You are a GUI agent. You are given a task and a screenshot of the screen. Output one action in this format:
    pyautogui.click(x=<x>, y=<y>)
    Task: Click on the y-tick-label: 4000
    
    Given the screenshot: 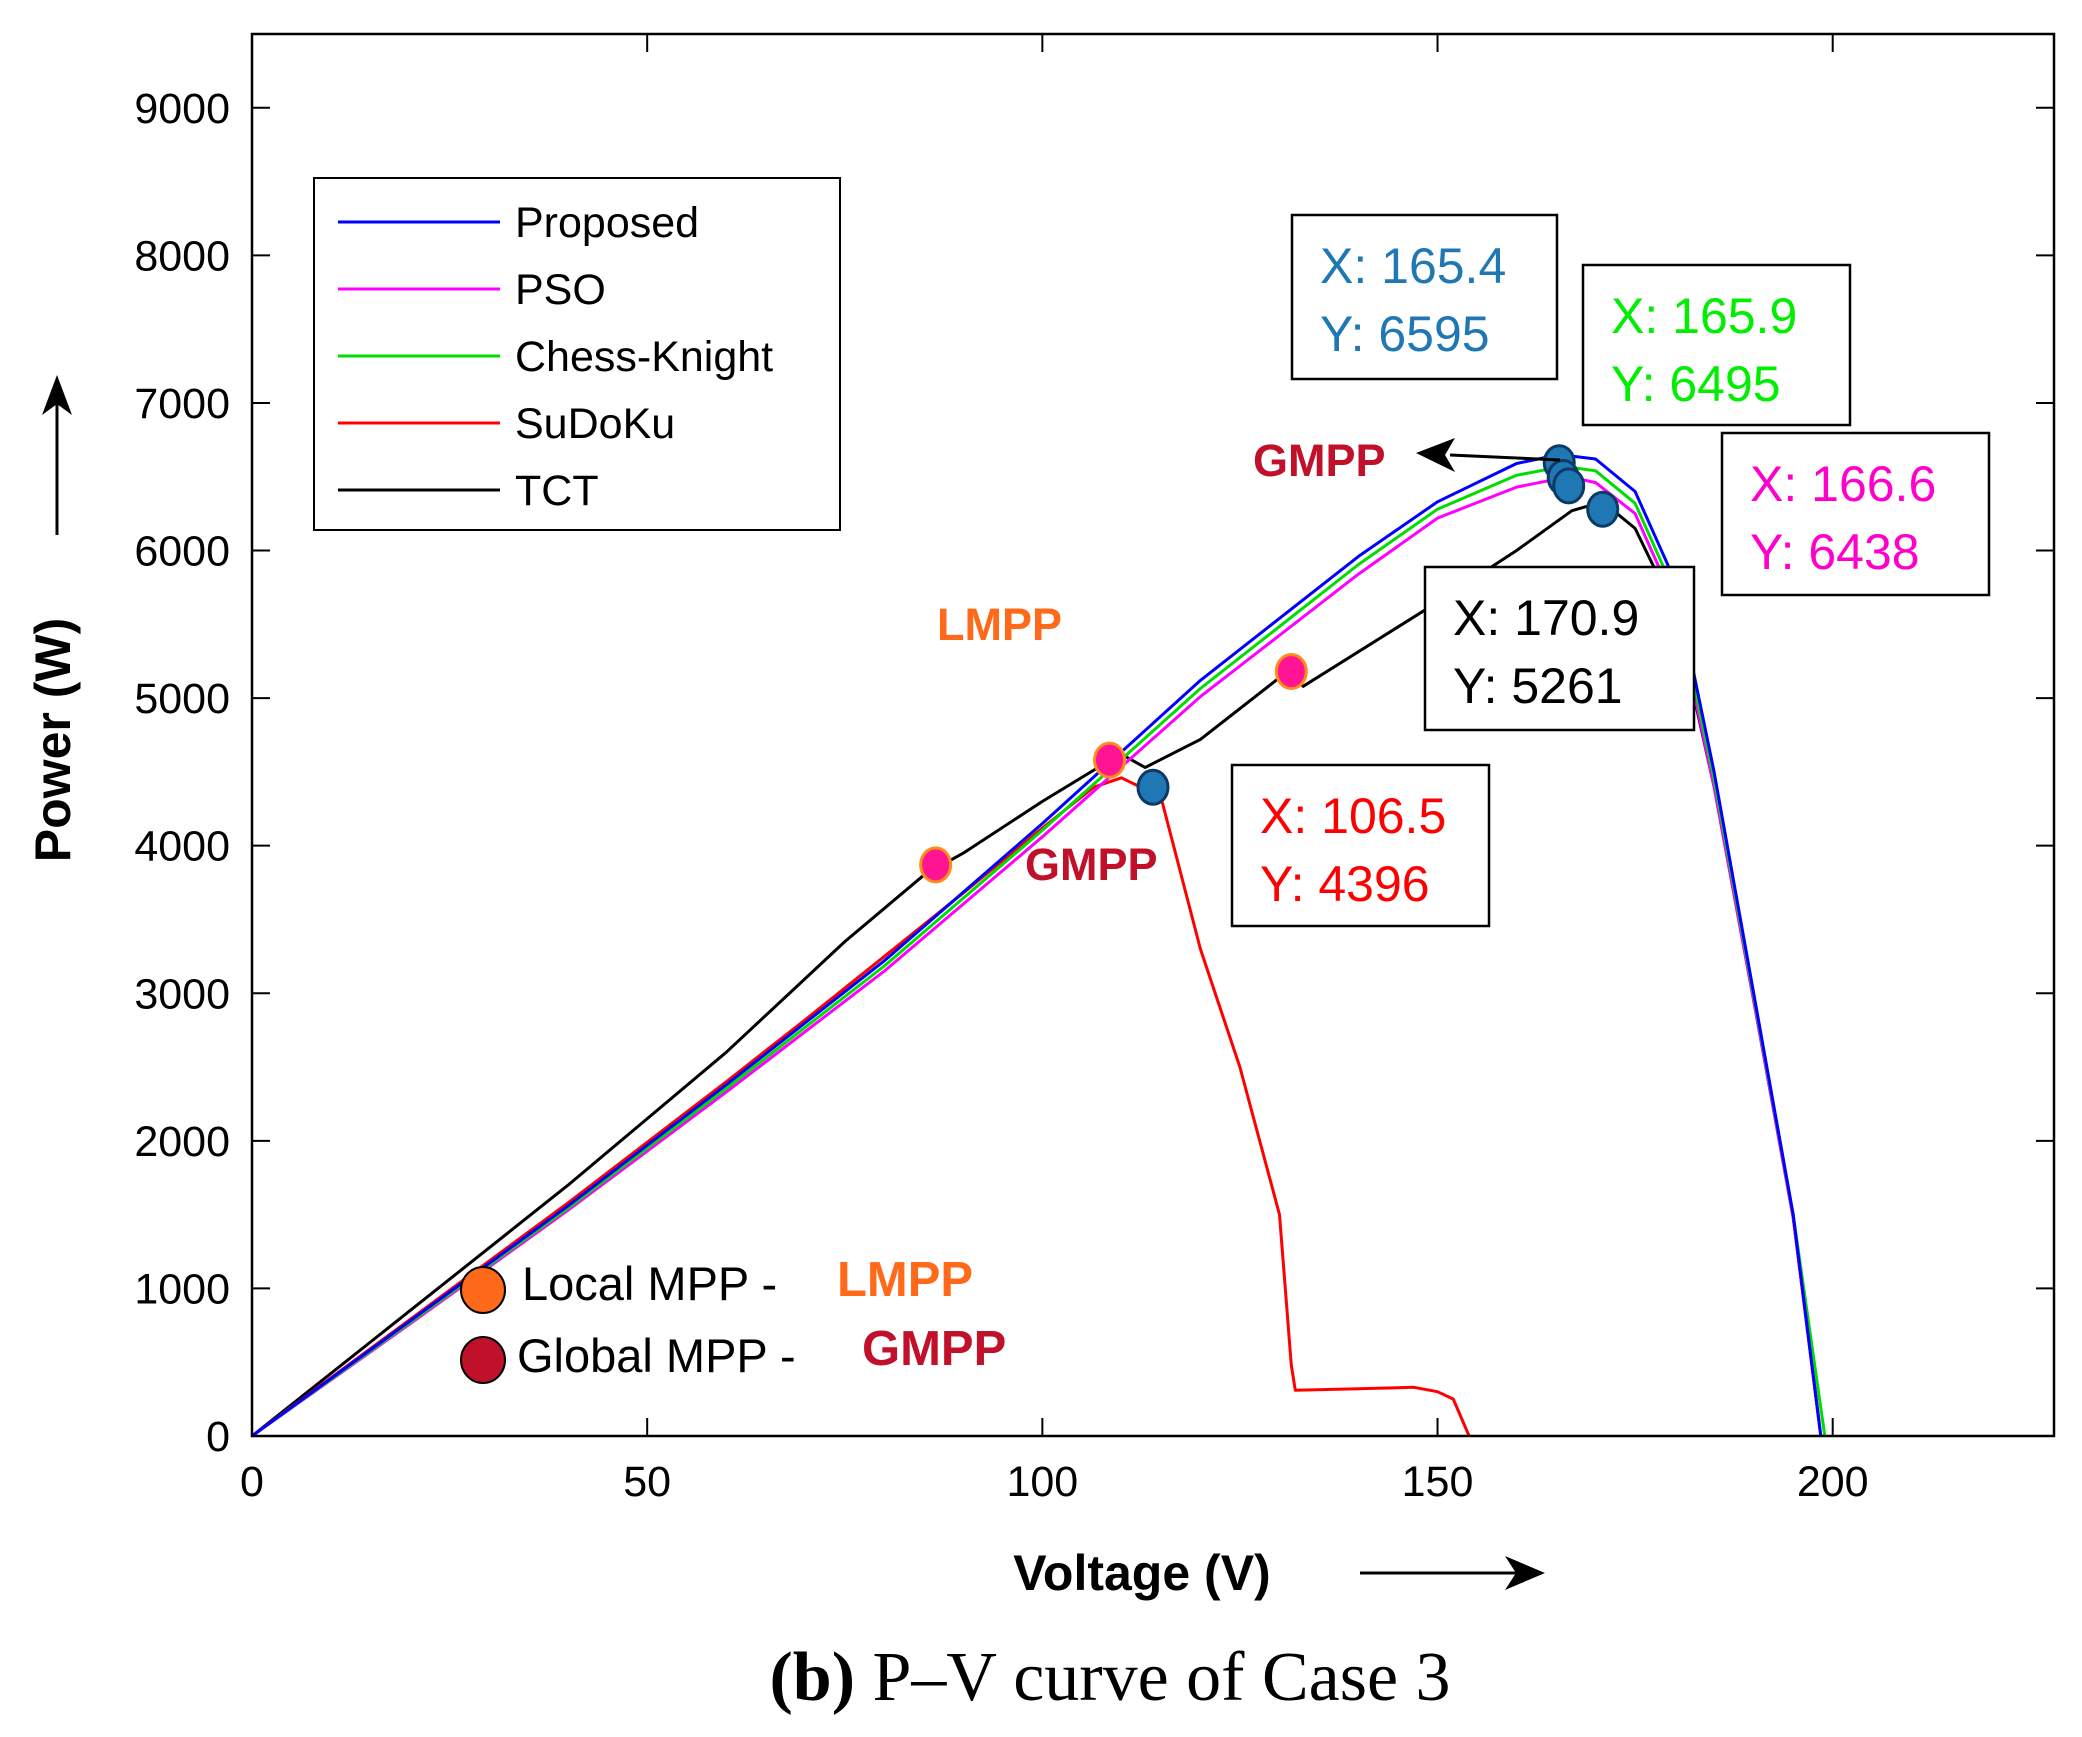 What is the action you would take?
    pyautogui.click(x=182, y=847)
    